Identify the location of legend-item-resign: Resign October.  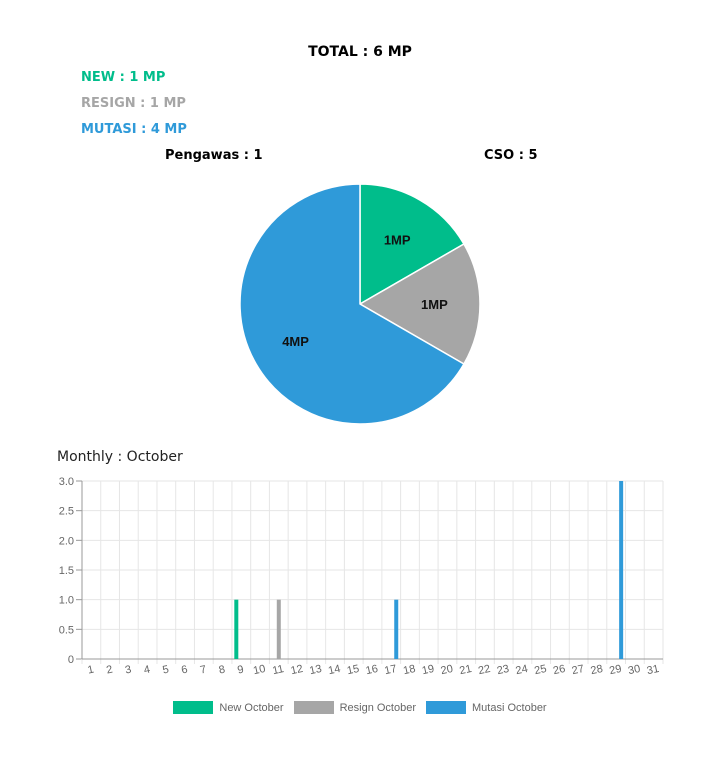
(355, 707).